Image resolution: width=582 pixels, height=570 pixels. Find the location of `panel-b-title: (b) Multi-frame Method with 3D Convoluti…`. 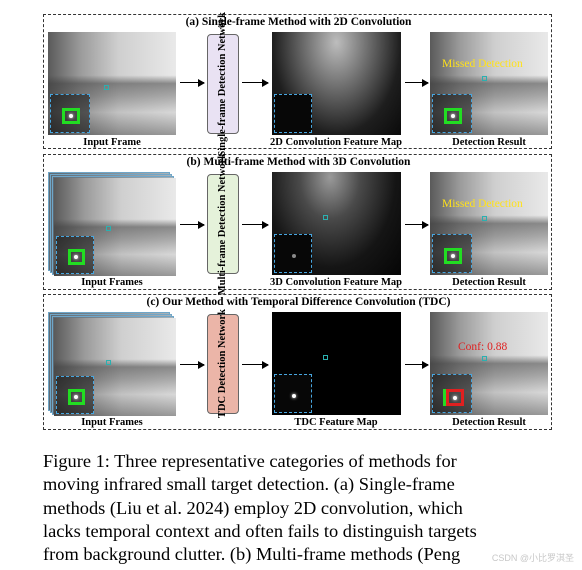

panel-b-title: (b) Multi-frame Method with 3D Convoluti… is located at coordinates (298, 162).